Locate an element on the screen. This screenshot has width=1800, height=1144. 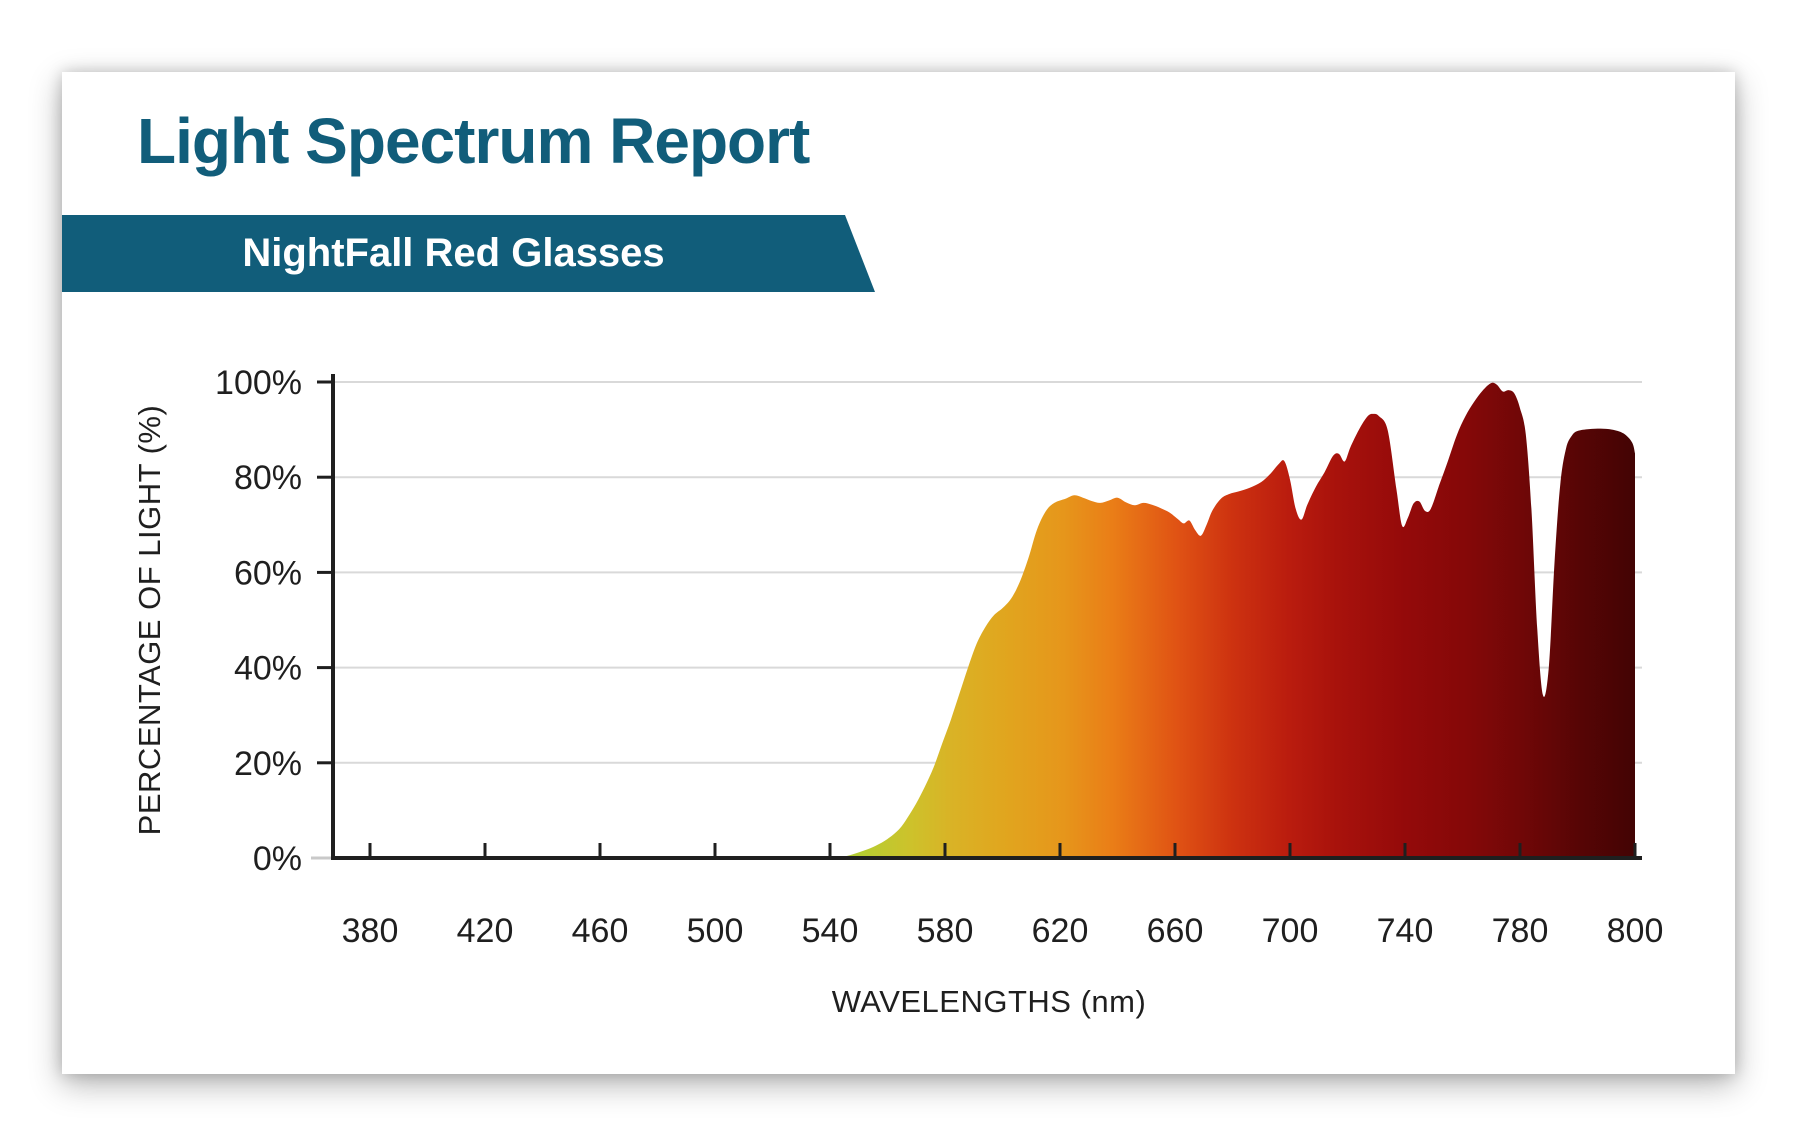
subtitle-banner: NightFall Red Glasses is located at coordinates (468, 253).